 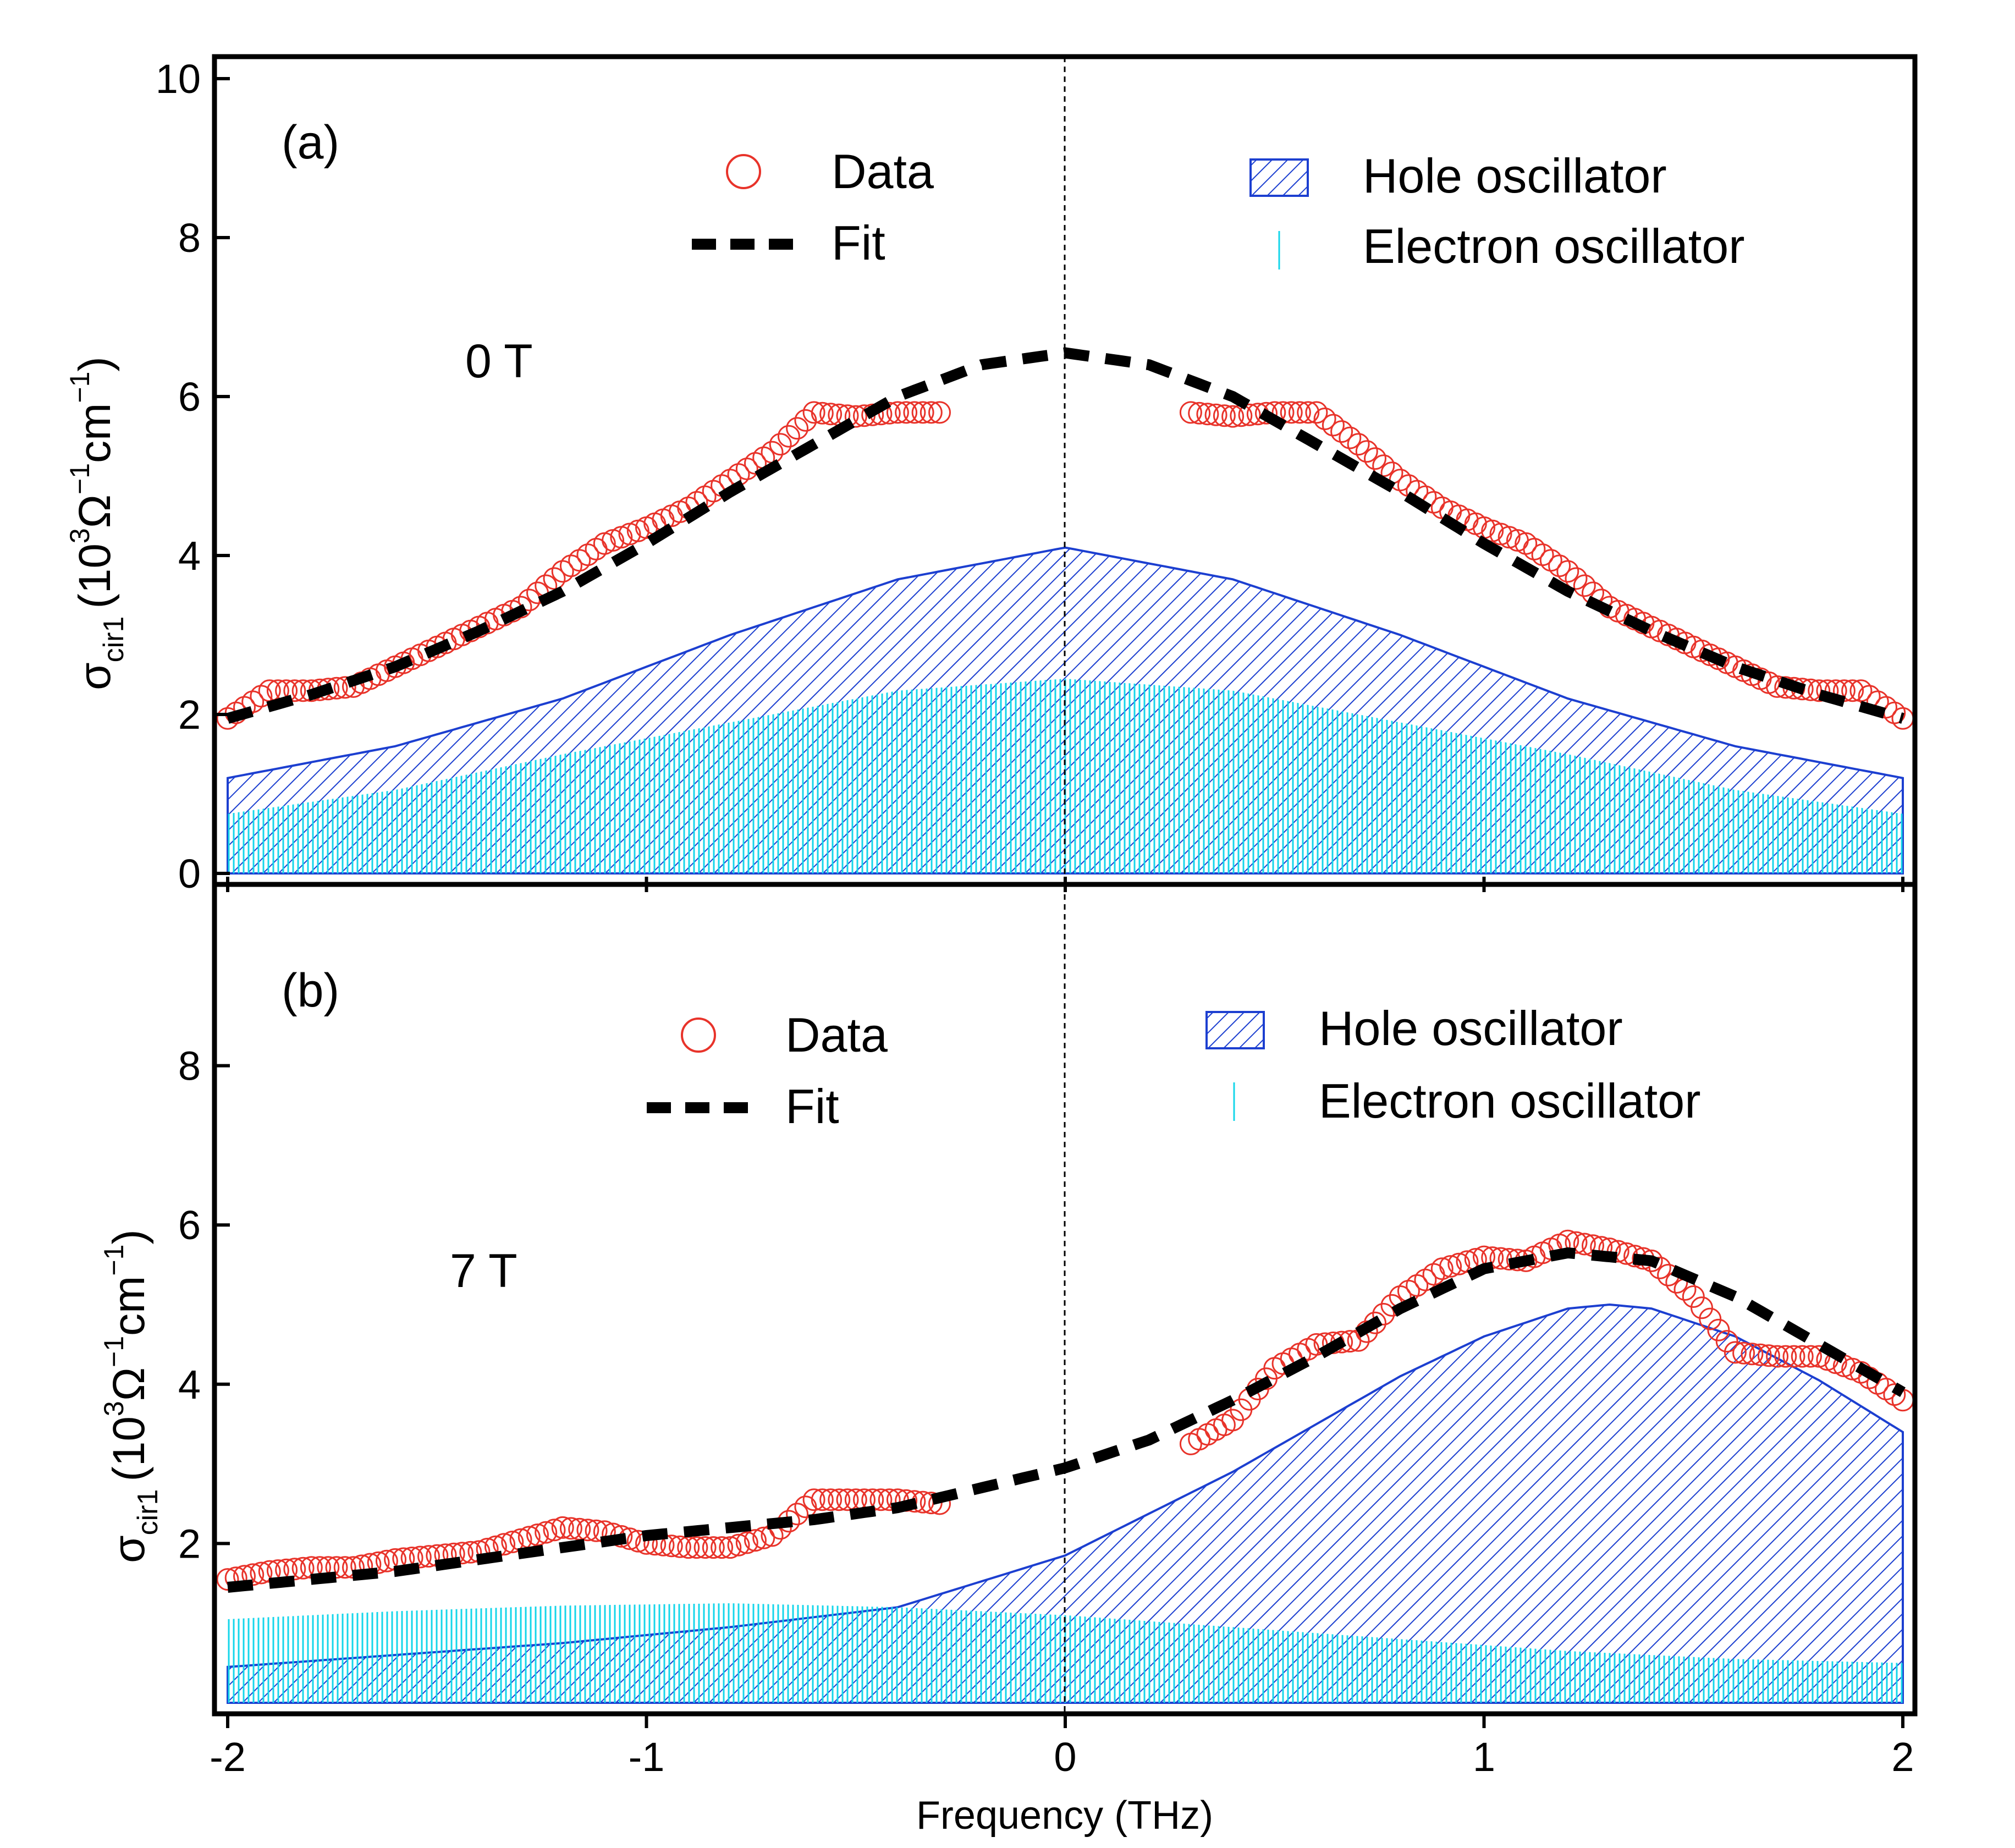 What do you see at coordinates (1065, 776) in the screenshot?
I see `panel-a-electron-oscillator-area` at bounding box center [1065, 776].